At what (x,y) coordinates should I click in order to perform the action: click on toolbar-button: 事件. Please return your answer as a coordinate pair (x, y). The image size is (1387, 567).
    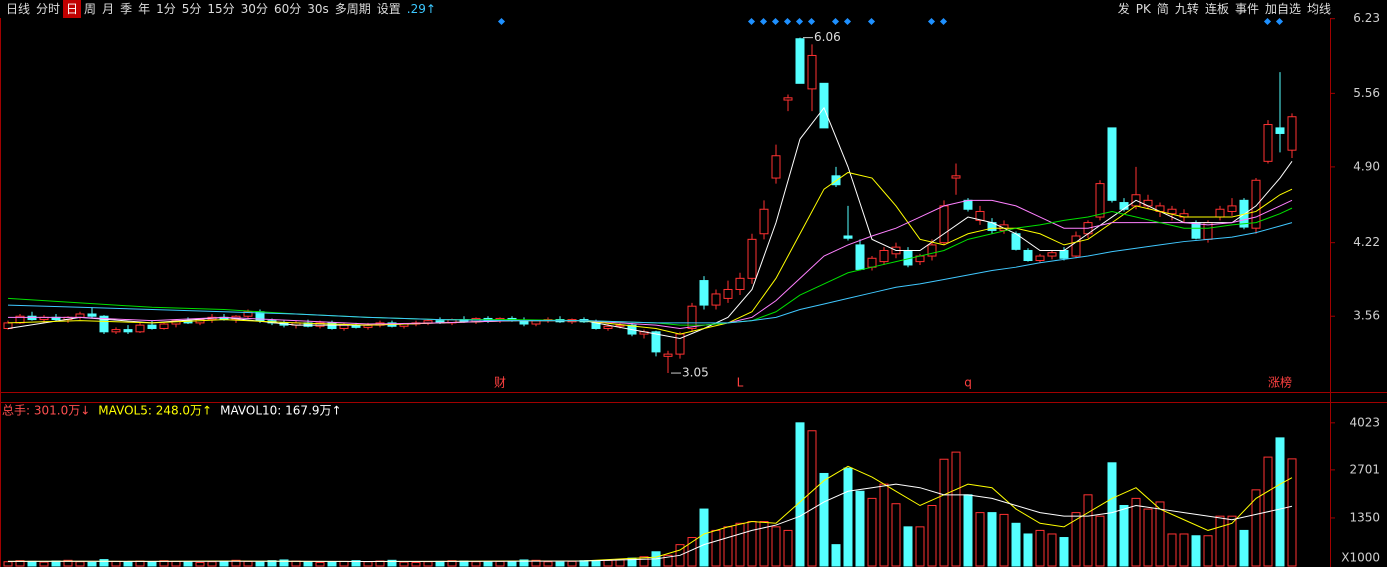
    Looking at the image, I should click on (1246, 9).